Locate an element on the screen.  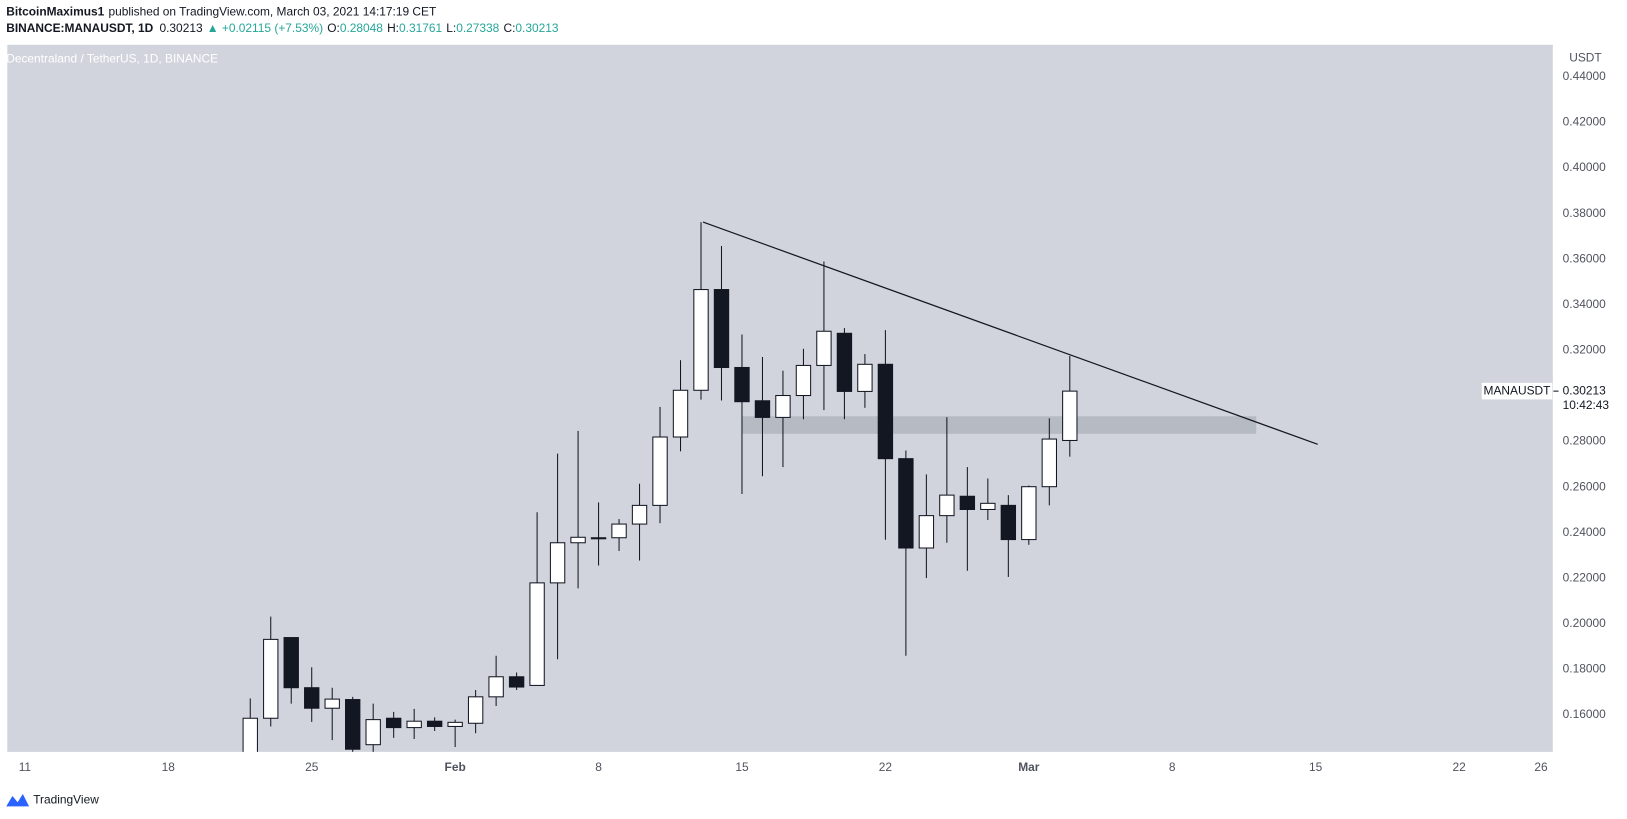
y-tick-label: 0.18000 is located at coordinates (1584, 669).